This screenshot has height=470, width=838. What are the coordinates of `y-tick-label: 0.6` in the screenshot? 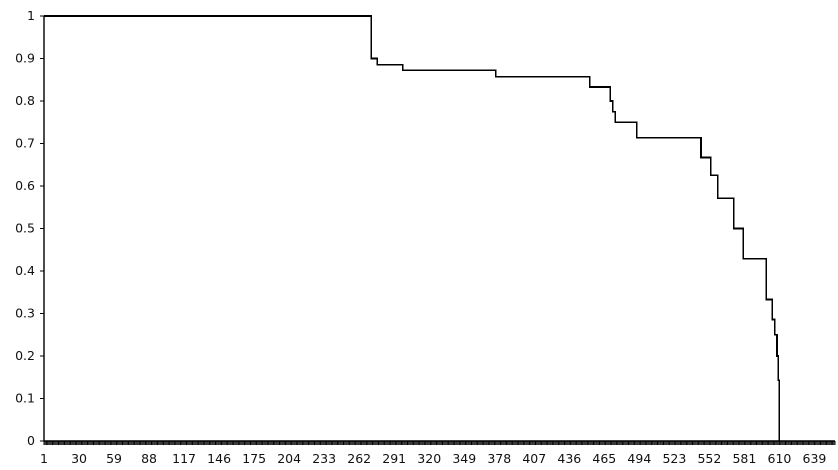 It's located at (25, 185).